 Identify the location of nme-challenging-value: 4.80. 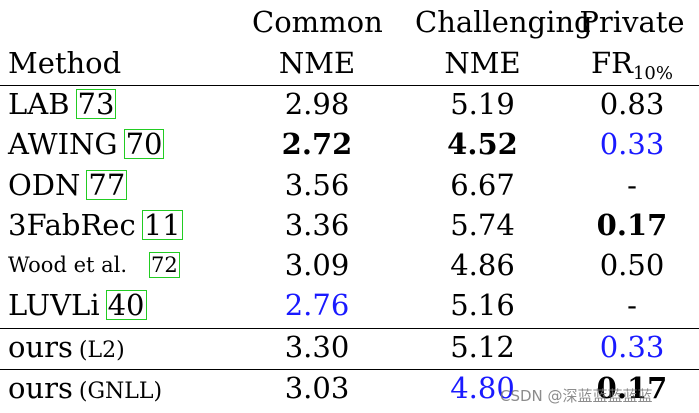
(482, 388).